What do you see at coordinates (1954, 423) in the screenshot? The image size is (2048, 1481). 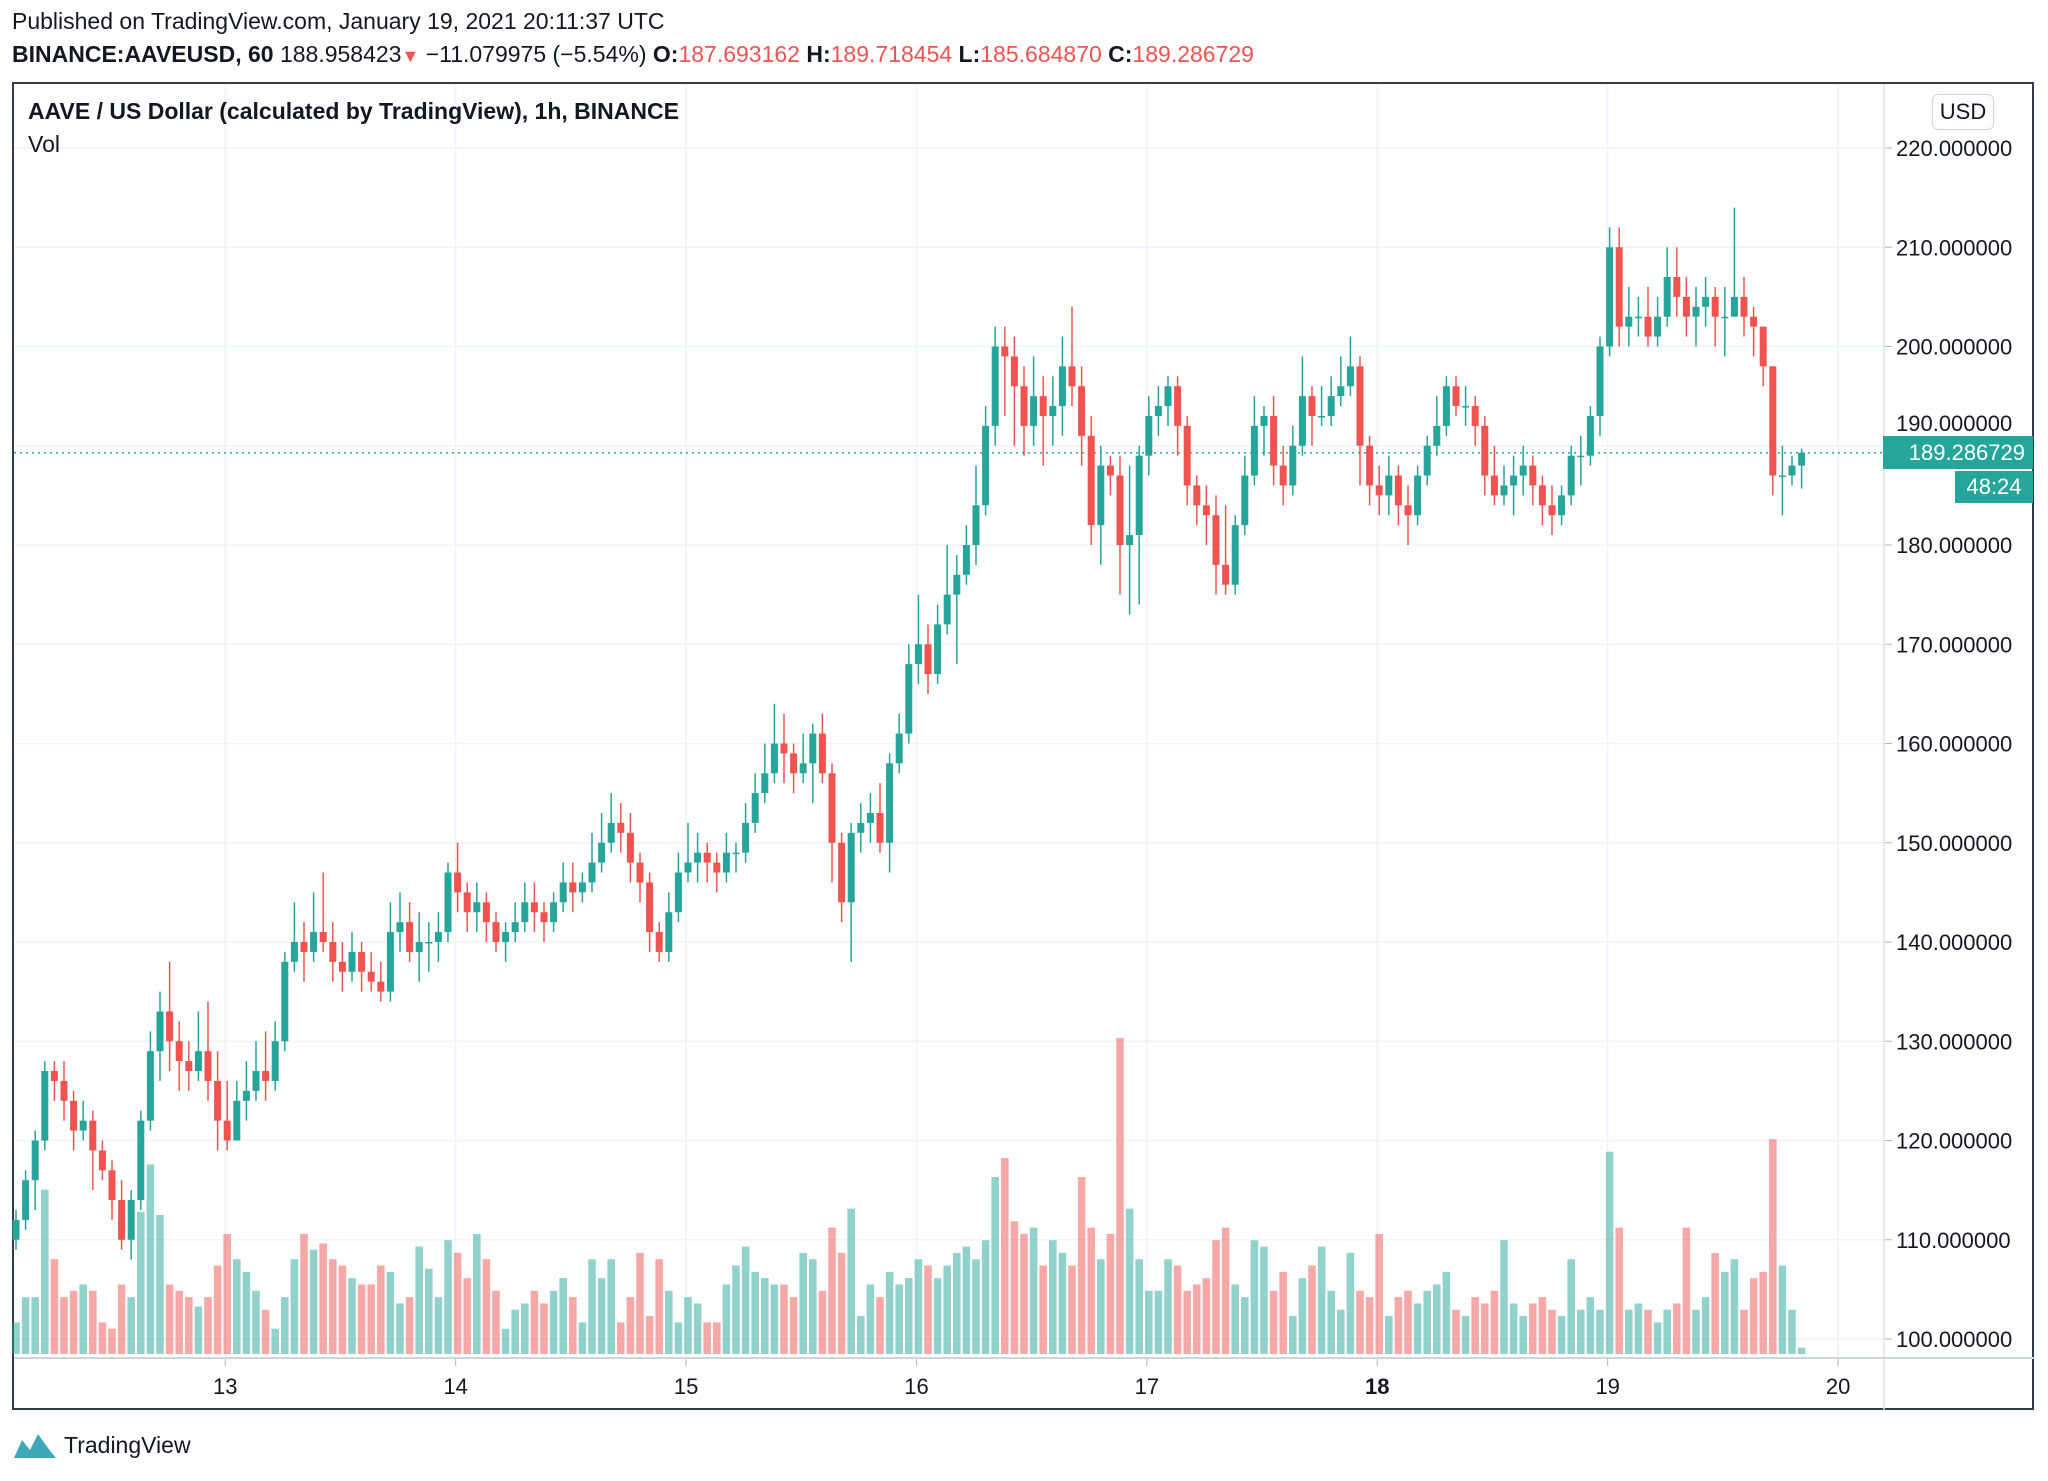 I see `y-tick-label: 190.000000` at bounding box center [1954, 423].